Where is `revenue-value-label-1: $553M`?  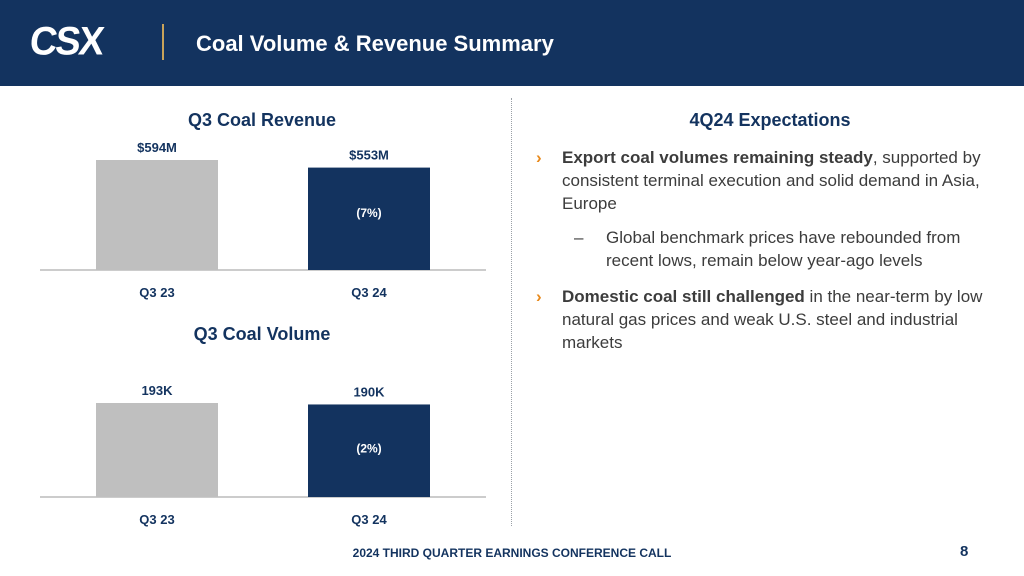
revenue-value-label-1: $553M is located at coordinates (369, 155).